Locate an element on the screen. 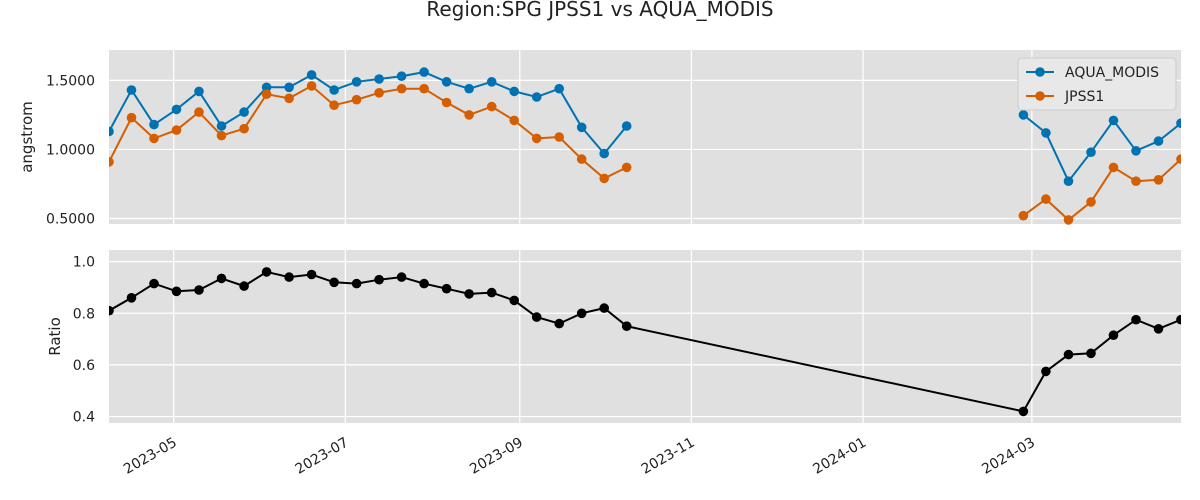  top-ytick-label: 1.0000 is located at coordinates (70, 150).